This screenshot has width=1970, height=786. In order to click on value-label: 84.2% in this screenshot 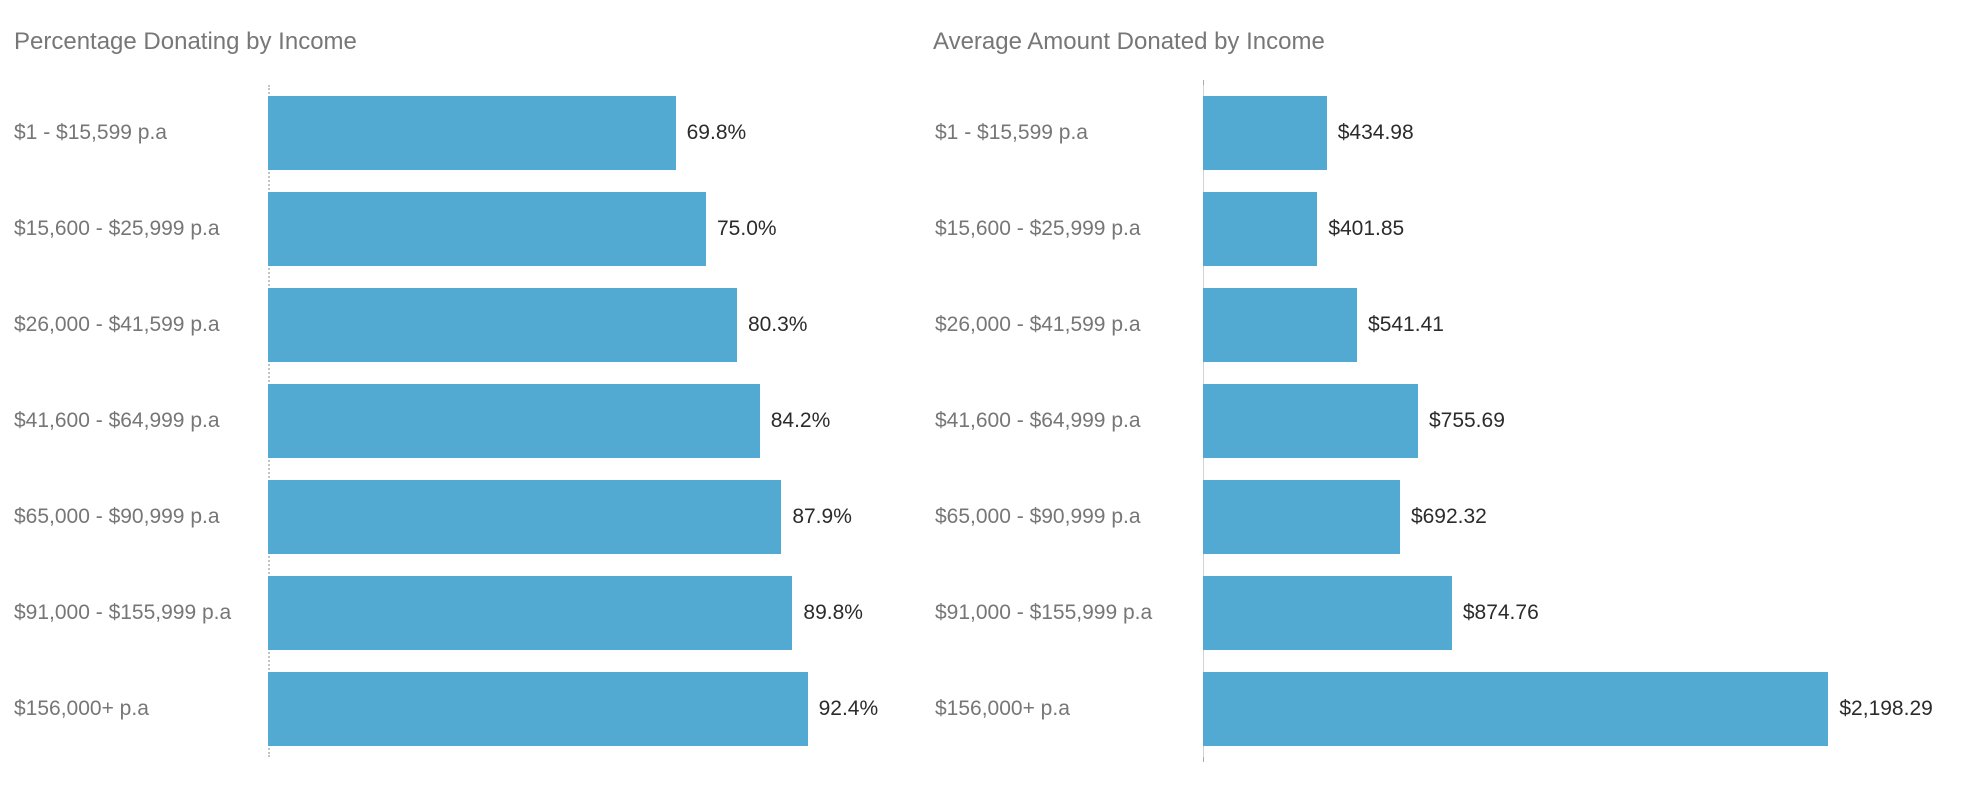, I will do `click(800, 420)`.